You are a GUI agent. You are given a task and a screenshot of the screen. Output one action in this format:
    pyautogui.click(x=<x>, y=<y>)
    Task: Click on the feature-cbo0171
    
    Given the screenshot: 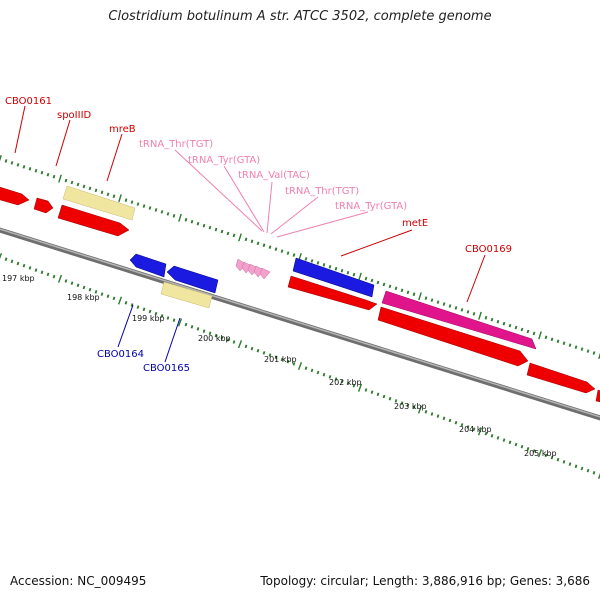 What is the action you would take?
    pyautogui.click(x=597, y=396)
    